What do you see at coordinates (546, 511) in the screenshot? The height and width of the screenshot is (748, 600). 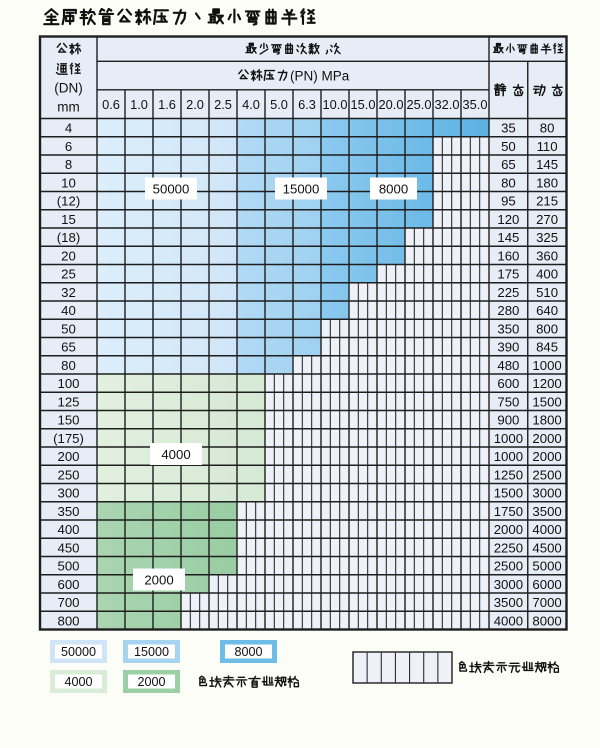 I see `svg-text: 3500` at bounding box center [546, 511].